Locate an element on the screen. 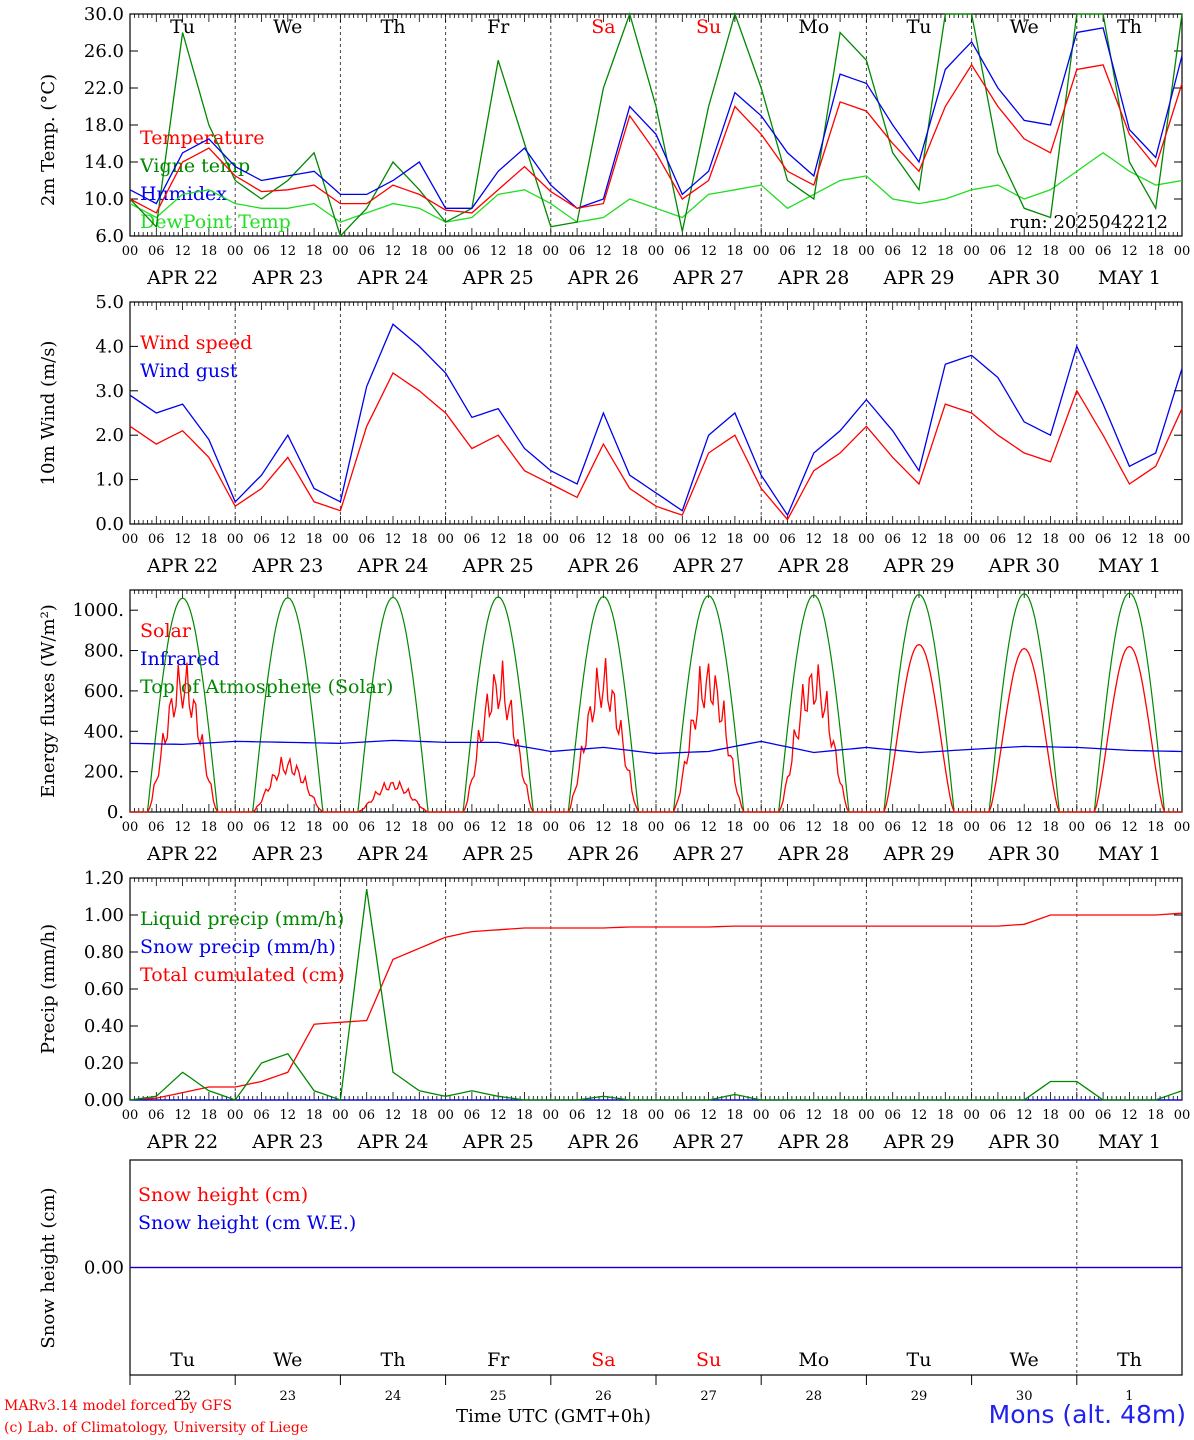  legend-entry: Wind gust is located at coordinates (189, 371).